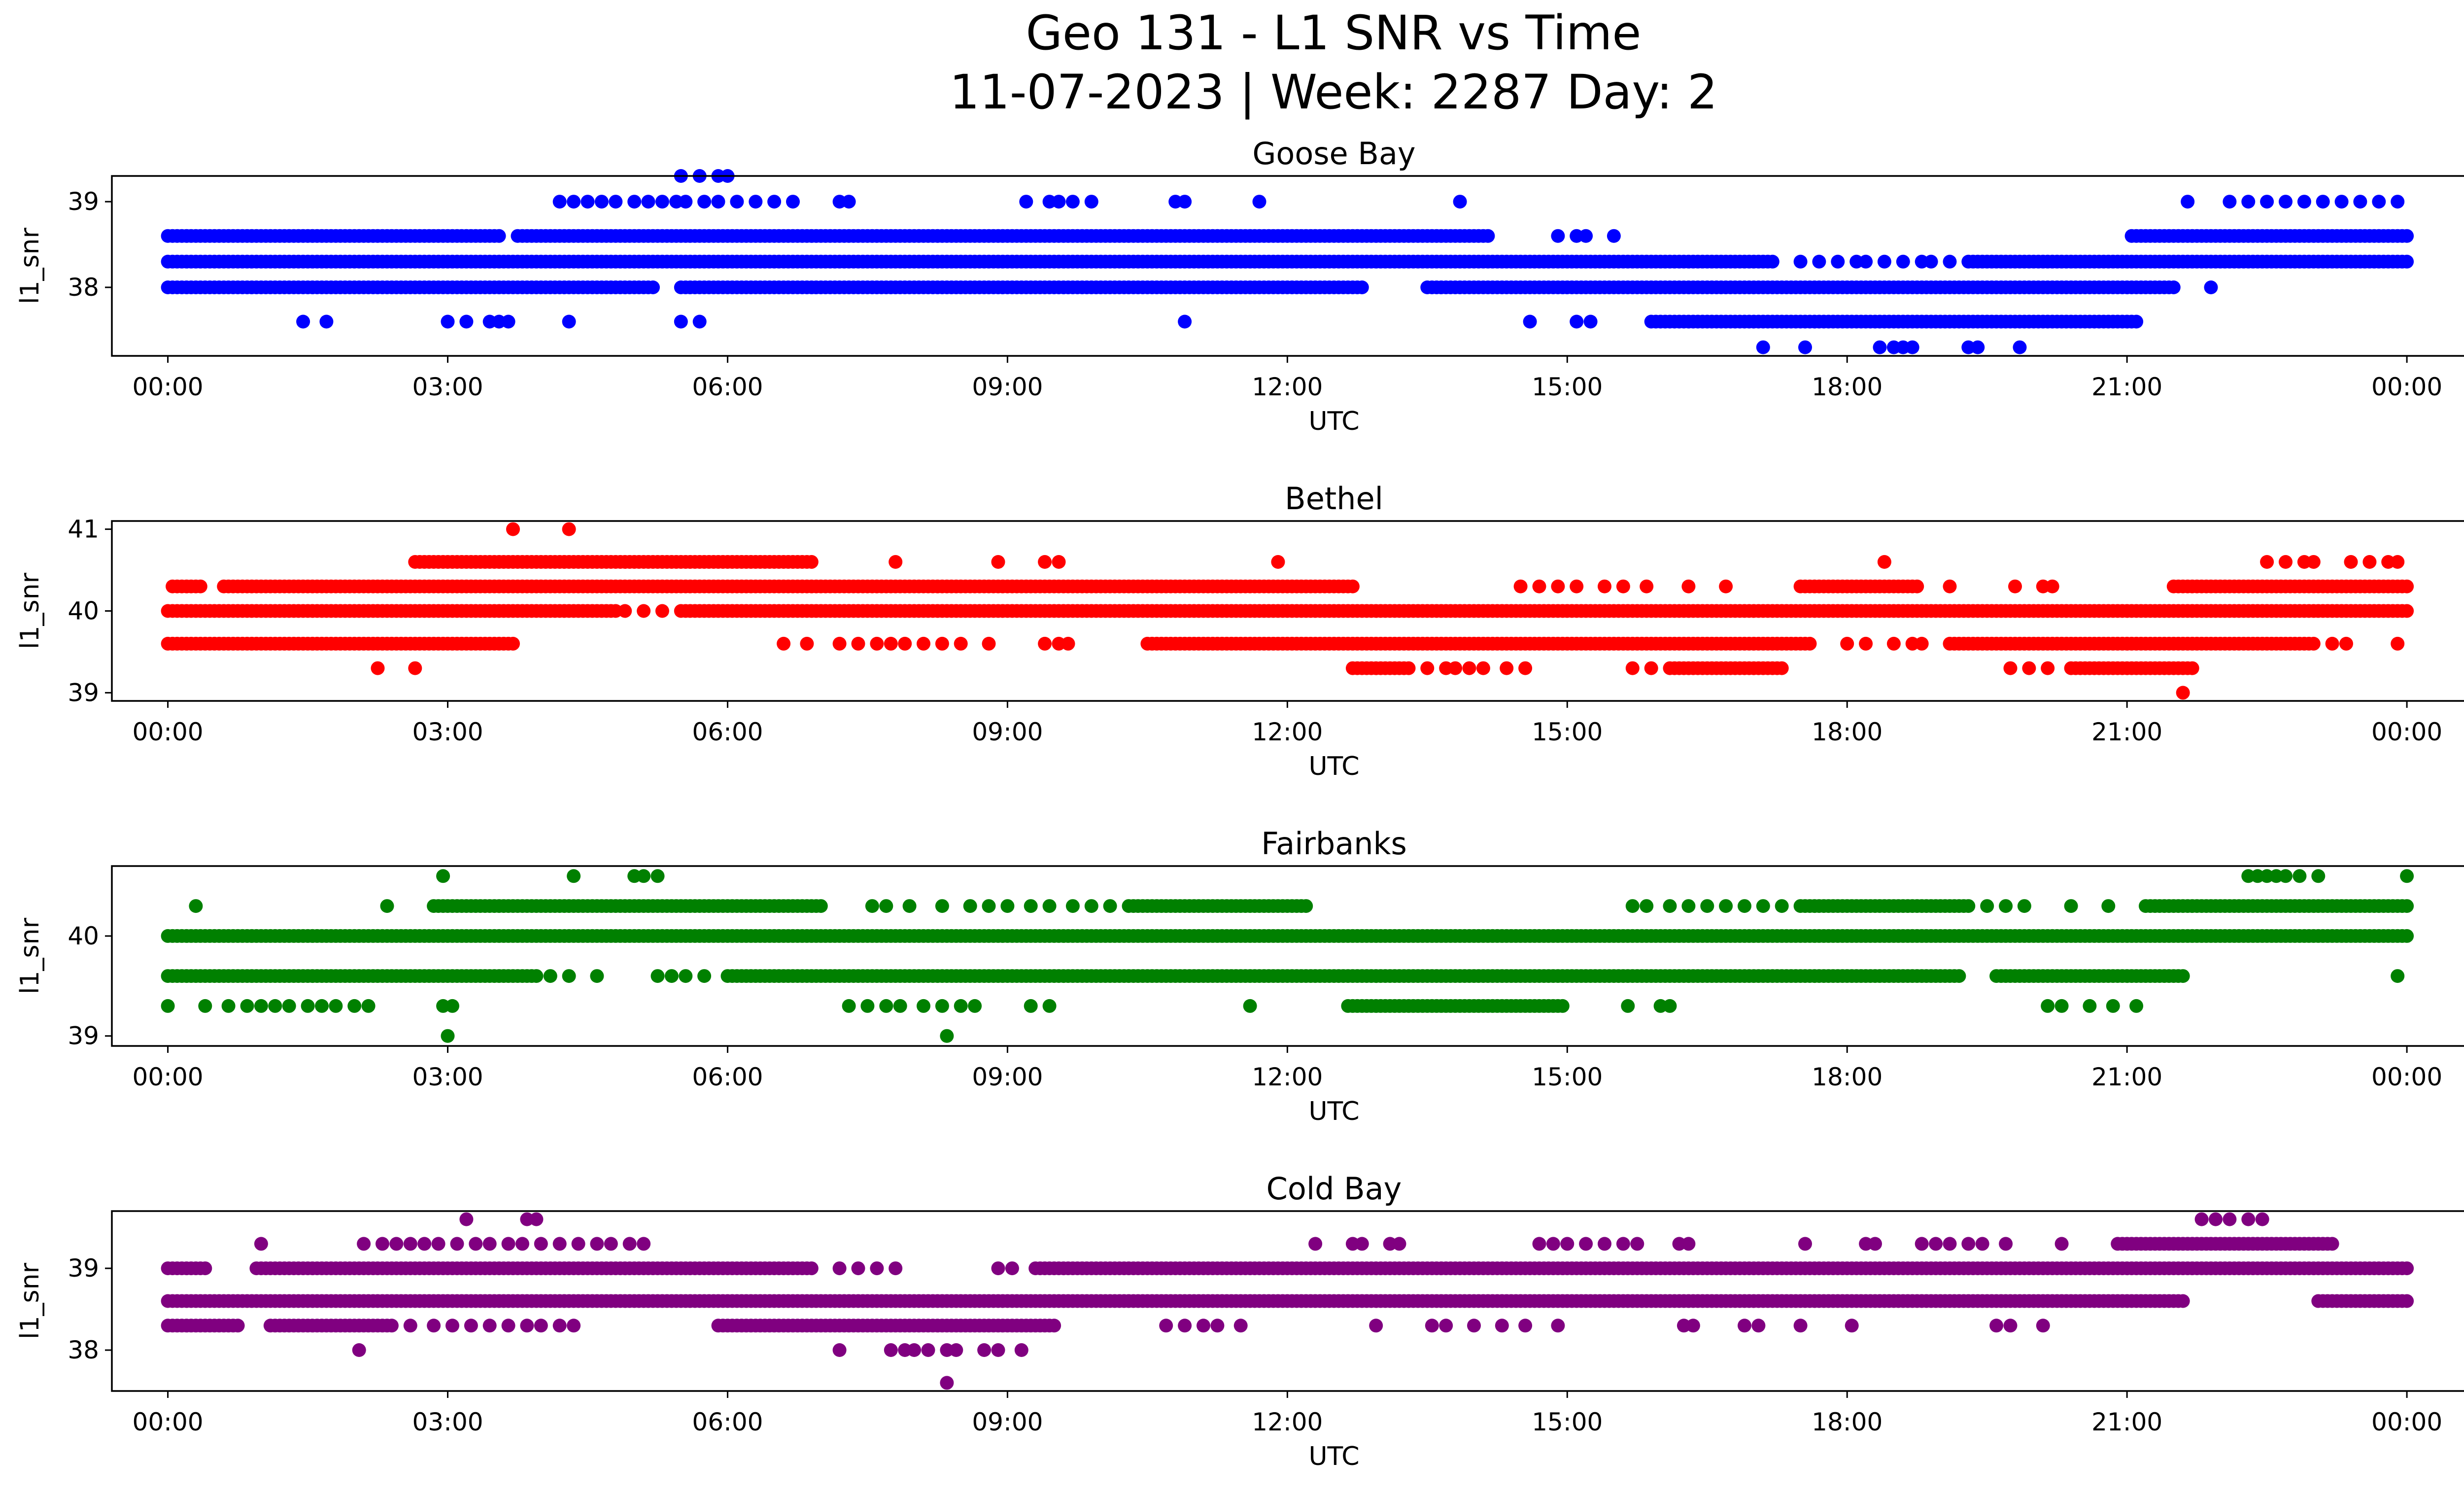  I want to click on y-tick-label: 38, so click(83, 287).